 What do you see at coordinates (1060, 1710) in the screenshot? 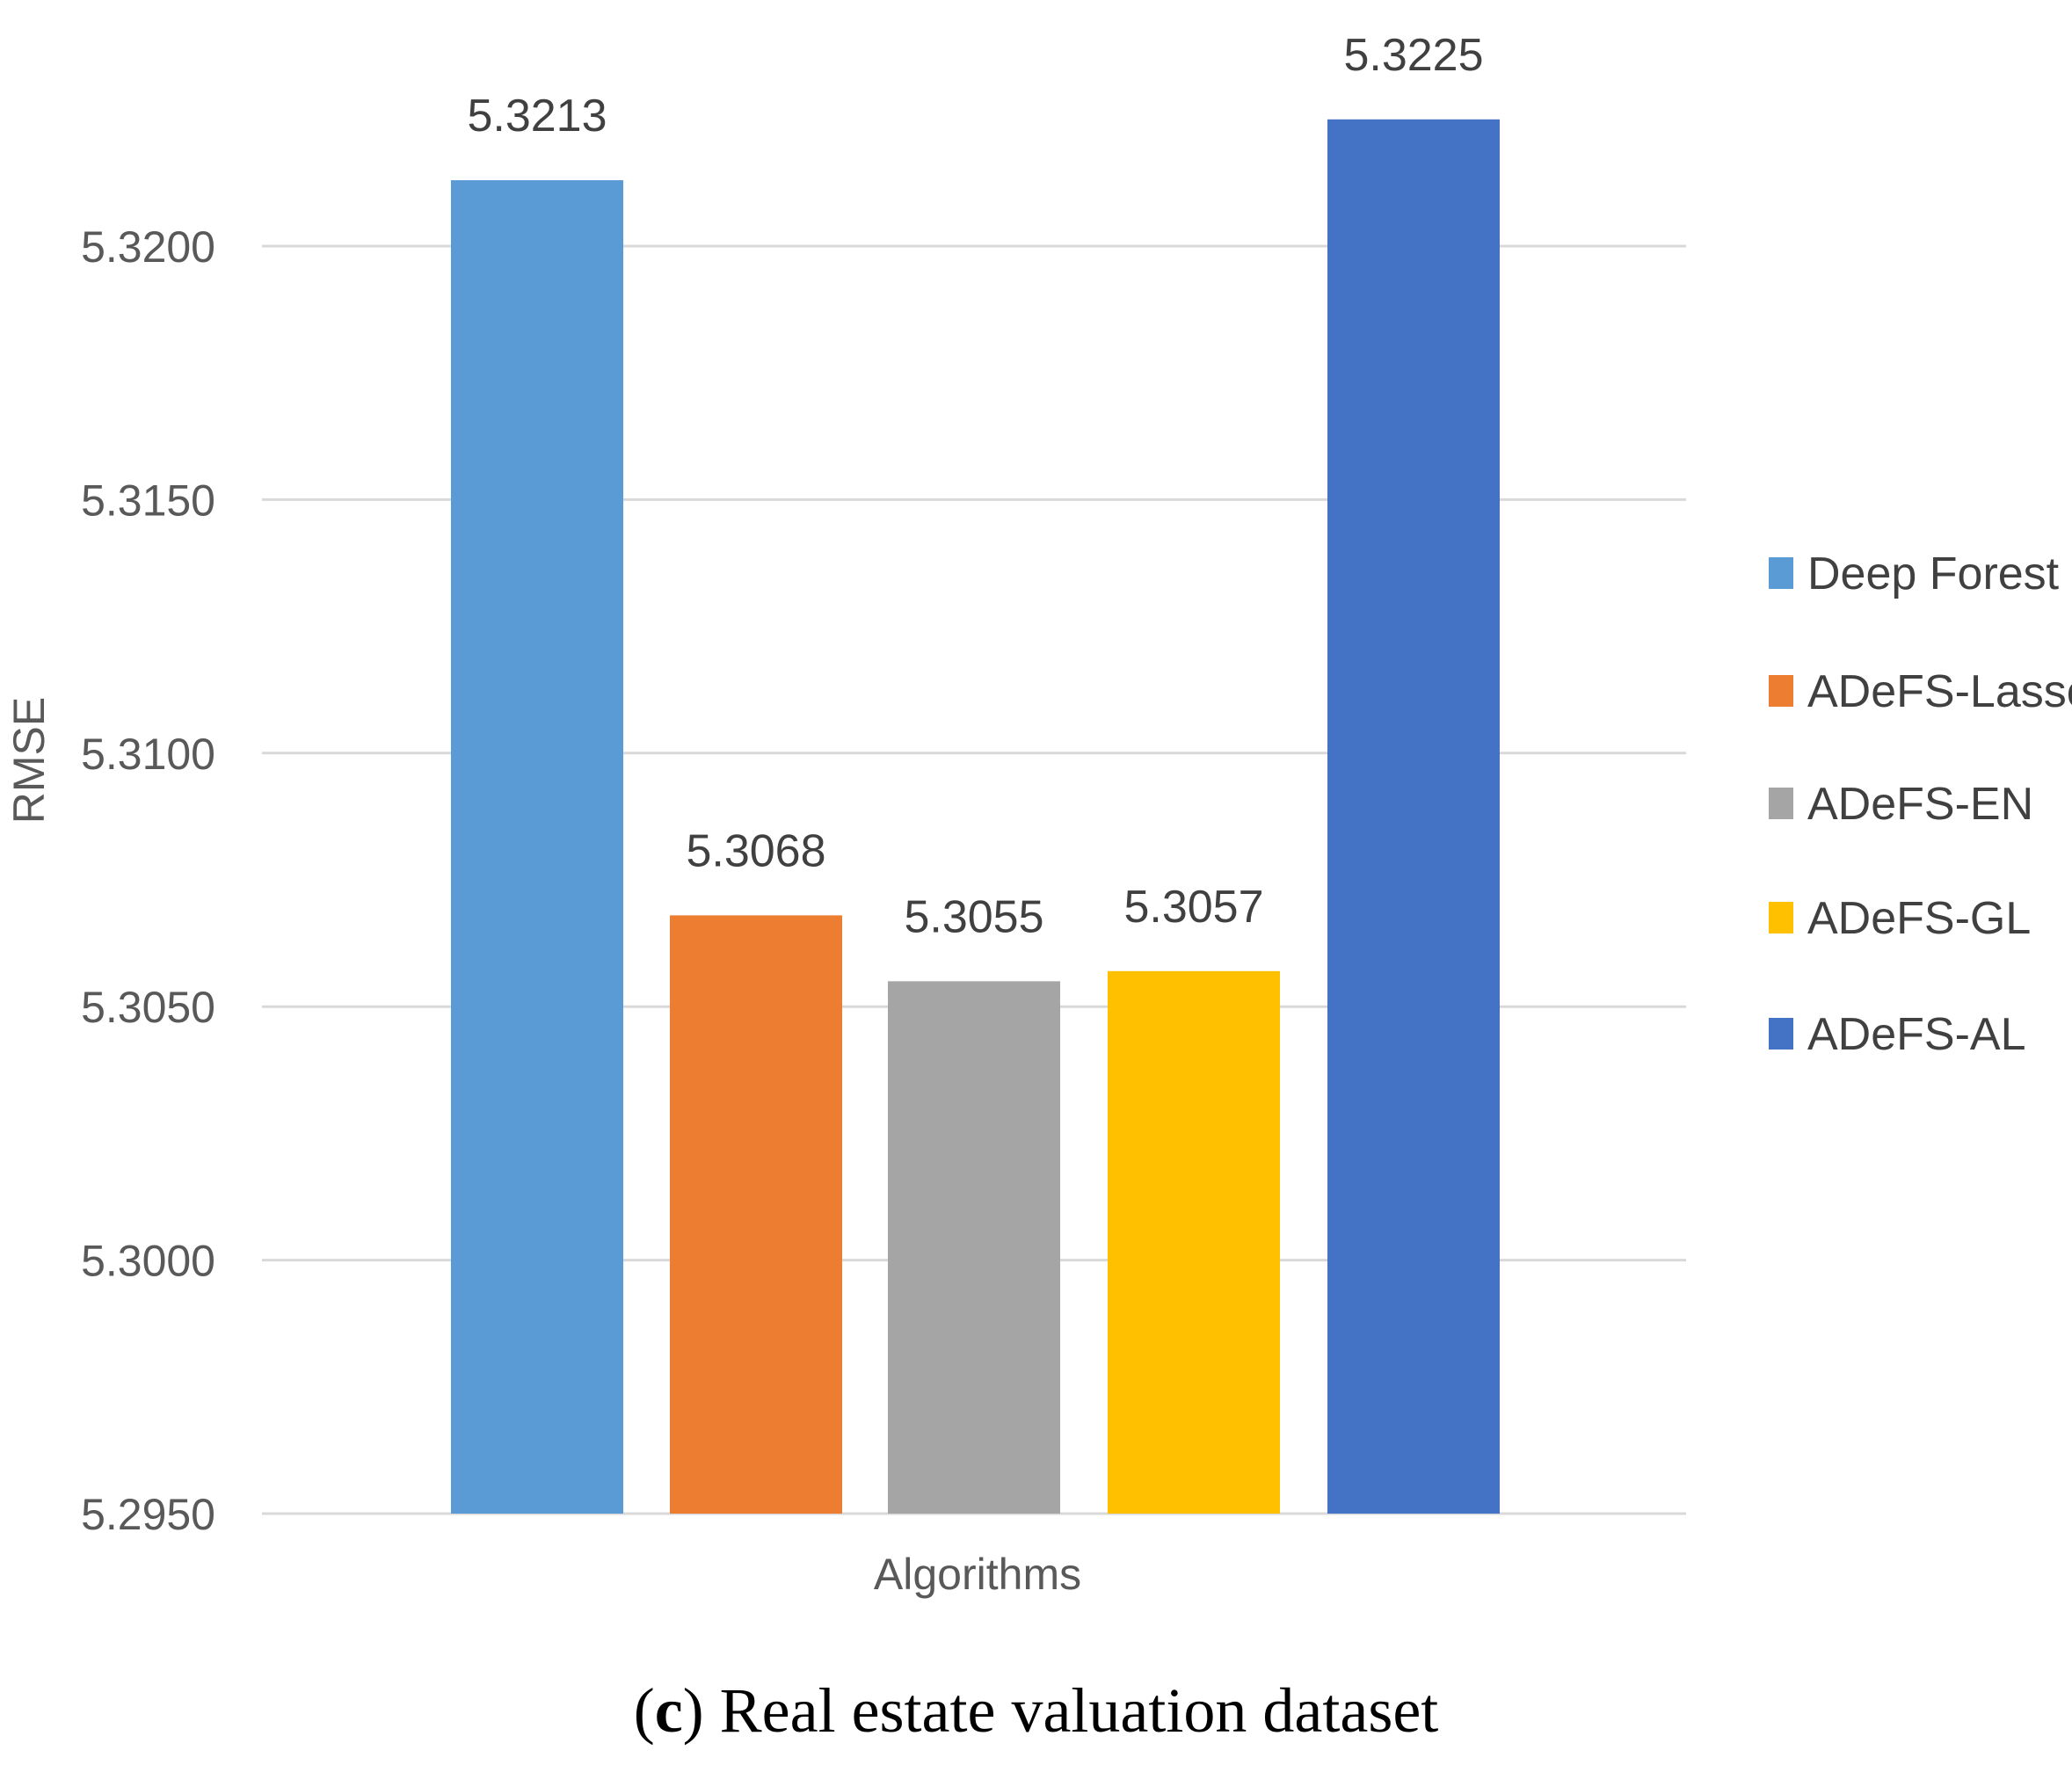
I see `caption-text: ) Real estate valuation dataset` at bounding box center [1060, 1710].